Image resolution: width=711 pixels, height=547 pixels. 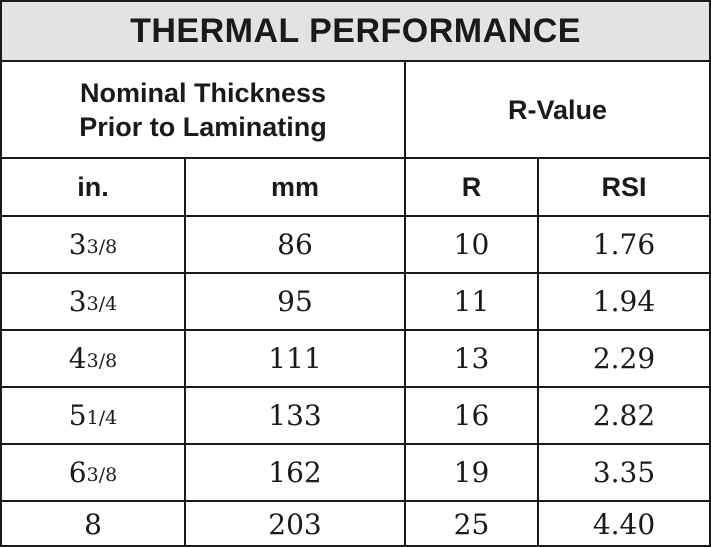 I want to click on cell-in-whole: 8, so click(x=93, y=524).